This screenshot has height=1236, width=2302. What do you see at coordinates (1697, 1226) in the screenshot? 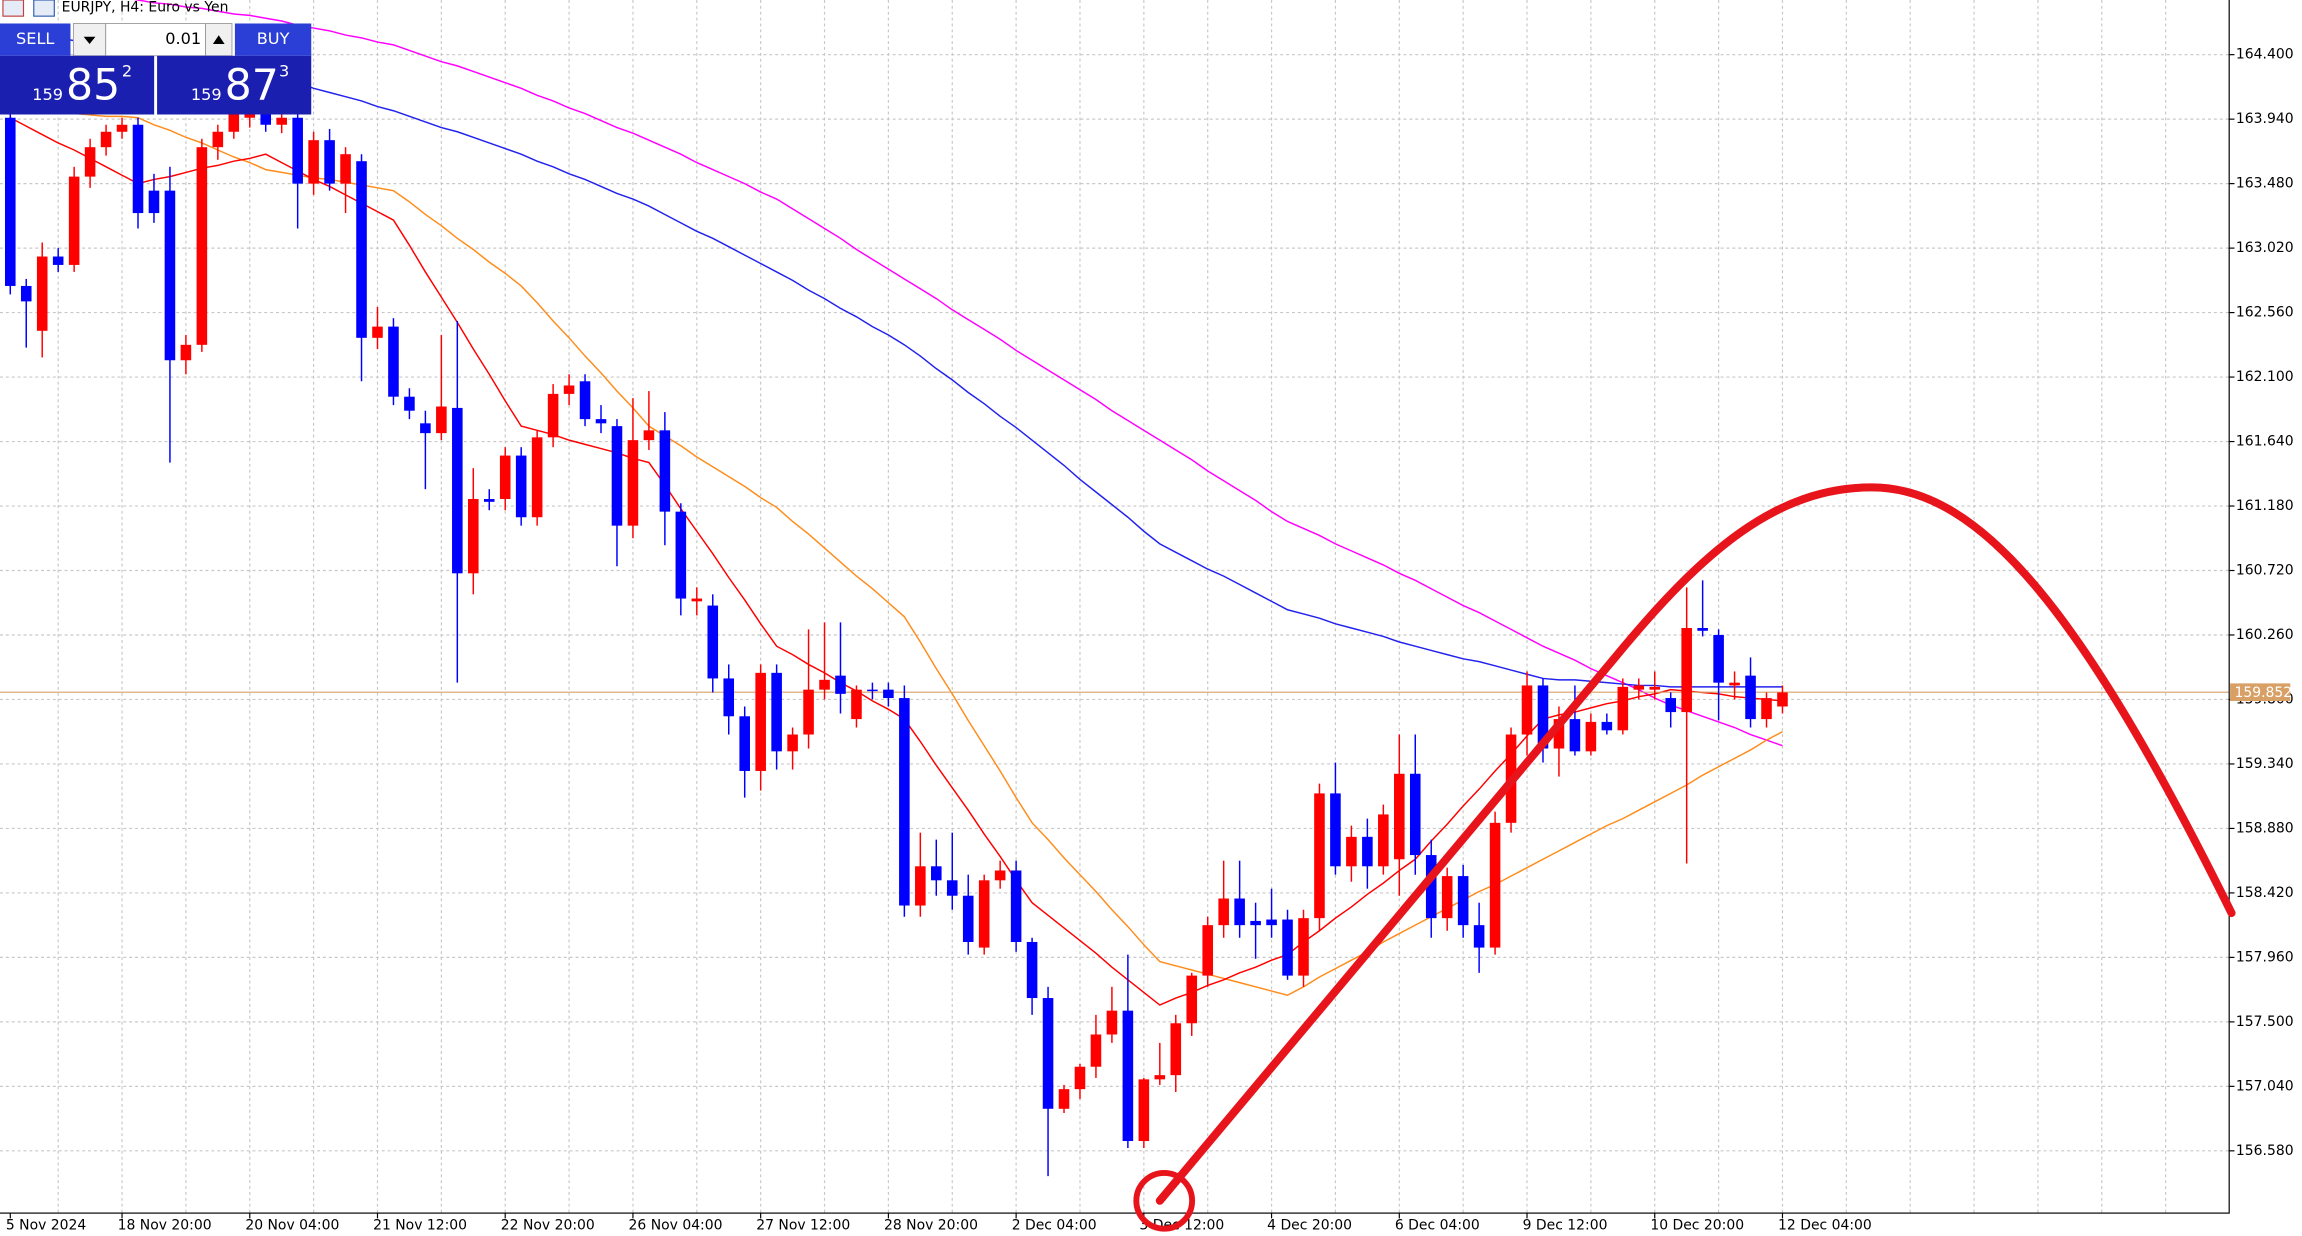
I see `x-tick-label: 10 Dec 20:00` at bounding box center [1697, 1226].